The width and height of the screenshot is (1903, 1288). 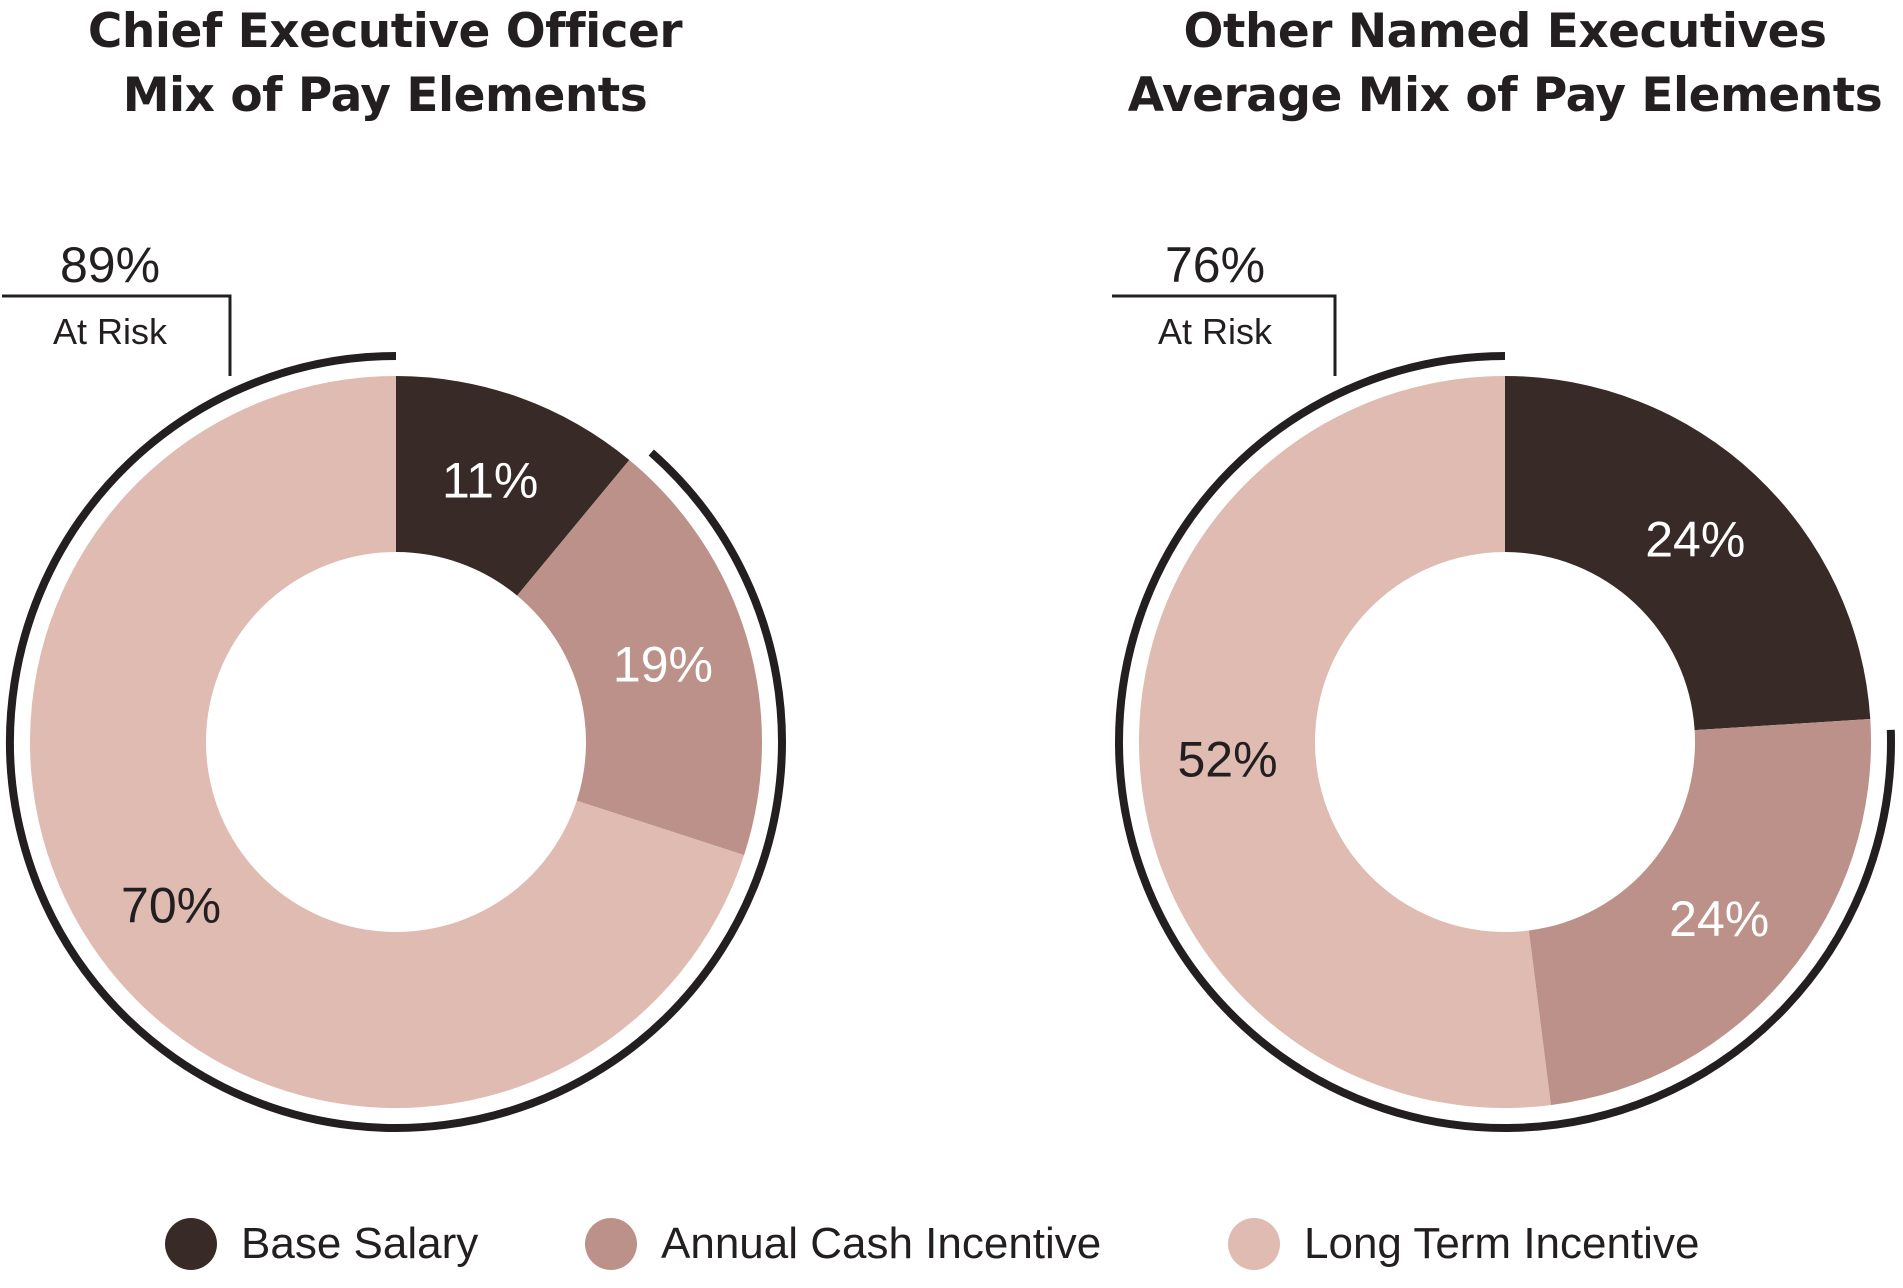 I want to click on legend-label: Long Term Incentive, so click(x=1502, y=1243).